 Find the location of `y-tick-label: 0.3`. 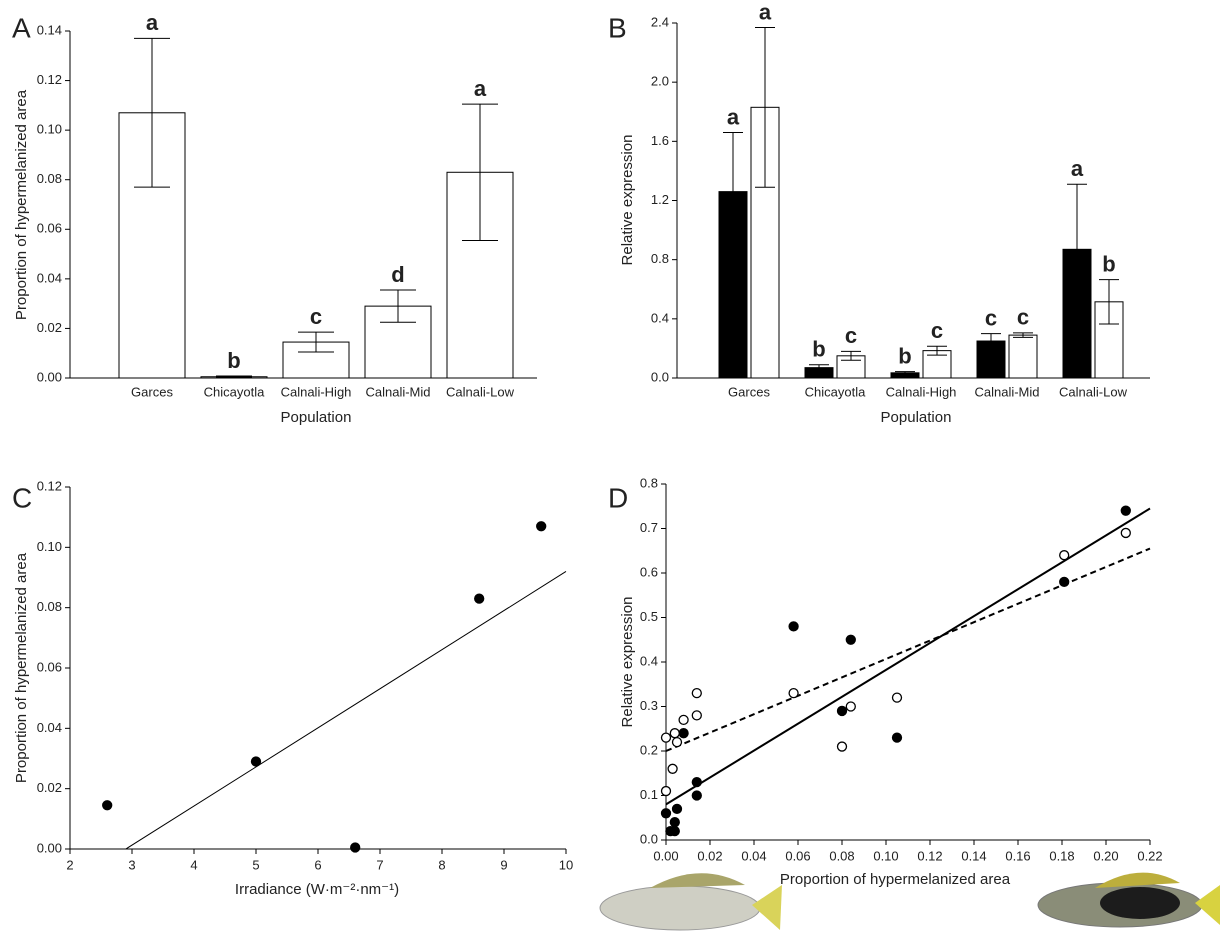

y-tick-label: 0.3 is located at coordinates (649, 705).